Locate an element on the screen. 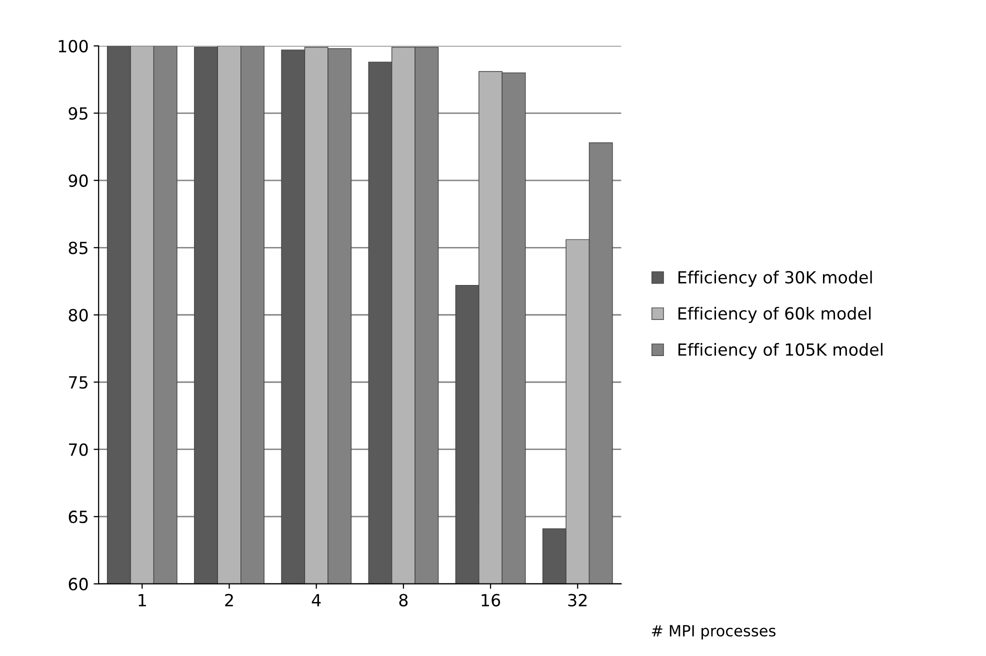 The height and width of the screenshot is (656, 986). y-tick-label: 80 is located at coordinates (78, 315).